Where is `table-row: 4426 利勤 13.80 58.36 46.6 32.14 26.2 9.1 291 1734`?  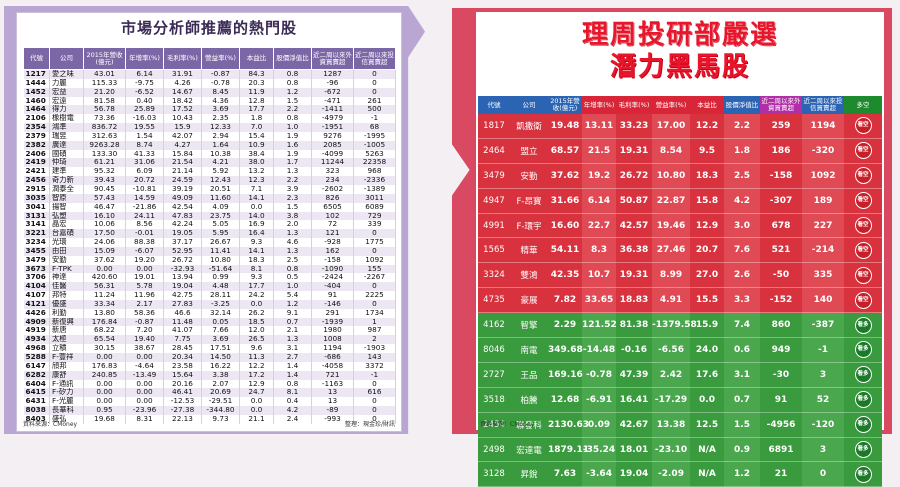
table-row: 4426 利勤 13.80 58.36 46.6 32.14 26.2 9.1 291 1734 is located at coordinates (209, 313).